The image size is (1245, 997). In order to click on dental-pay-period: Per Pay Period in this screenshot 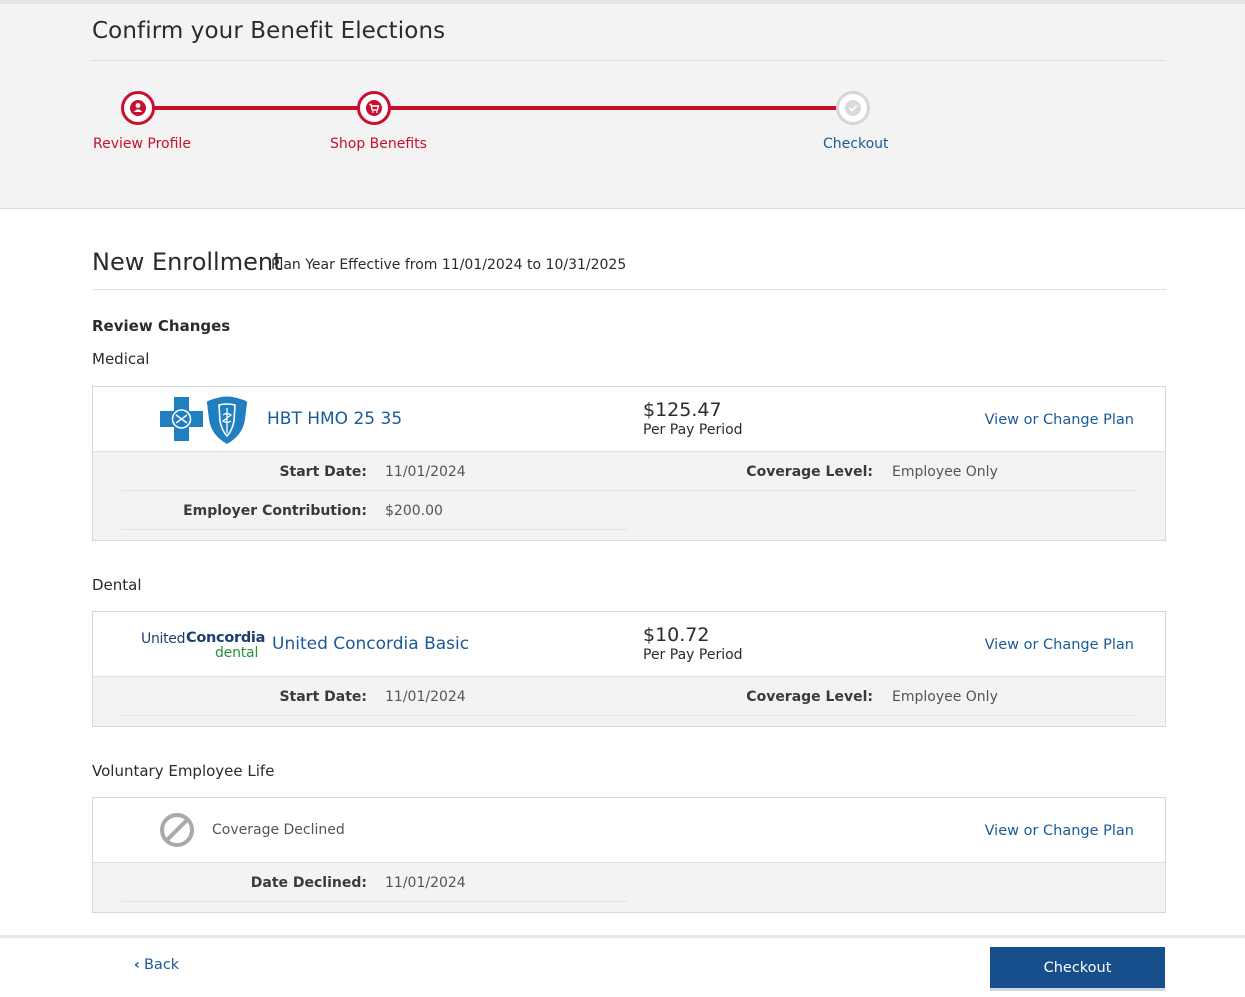, I will do `click(693, 655)`.